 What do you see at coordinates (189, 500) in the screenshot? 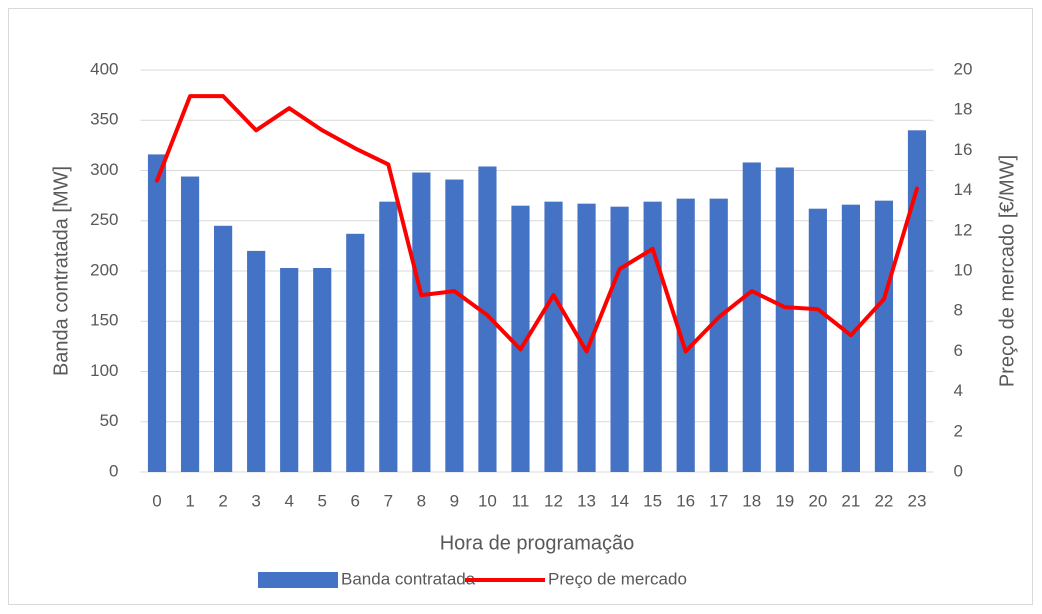
I see `x-tick-label: 1` at bounding box center [189, 500].